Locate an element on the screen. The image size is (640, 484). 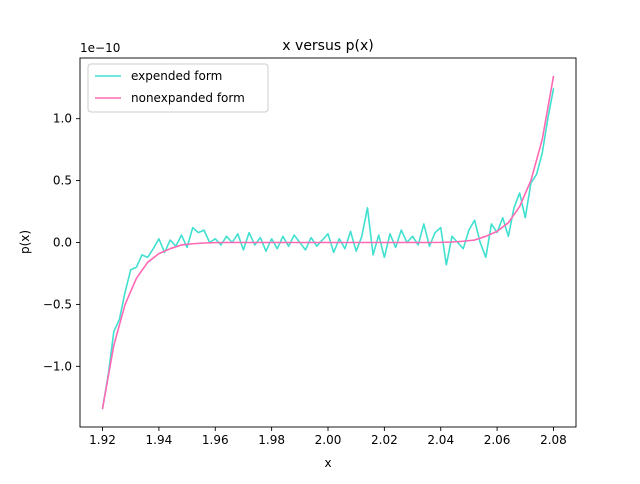
x-tick-label: 2.06 is located at coordinates (497, 440).